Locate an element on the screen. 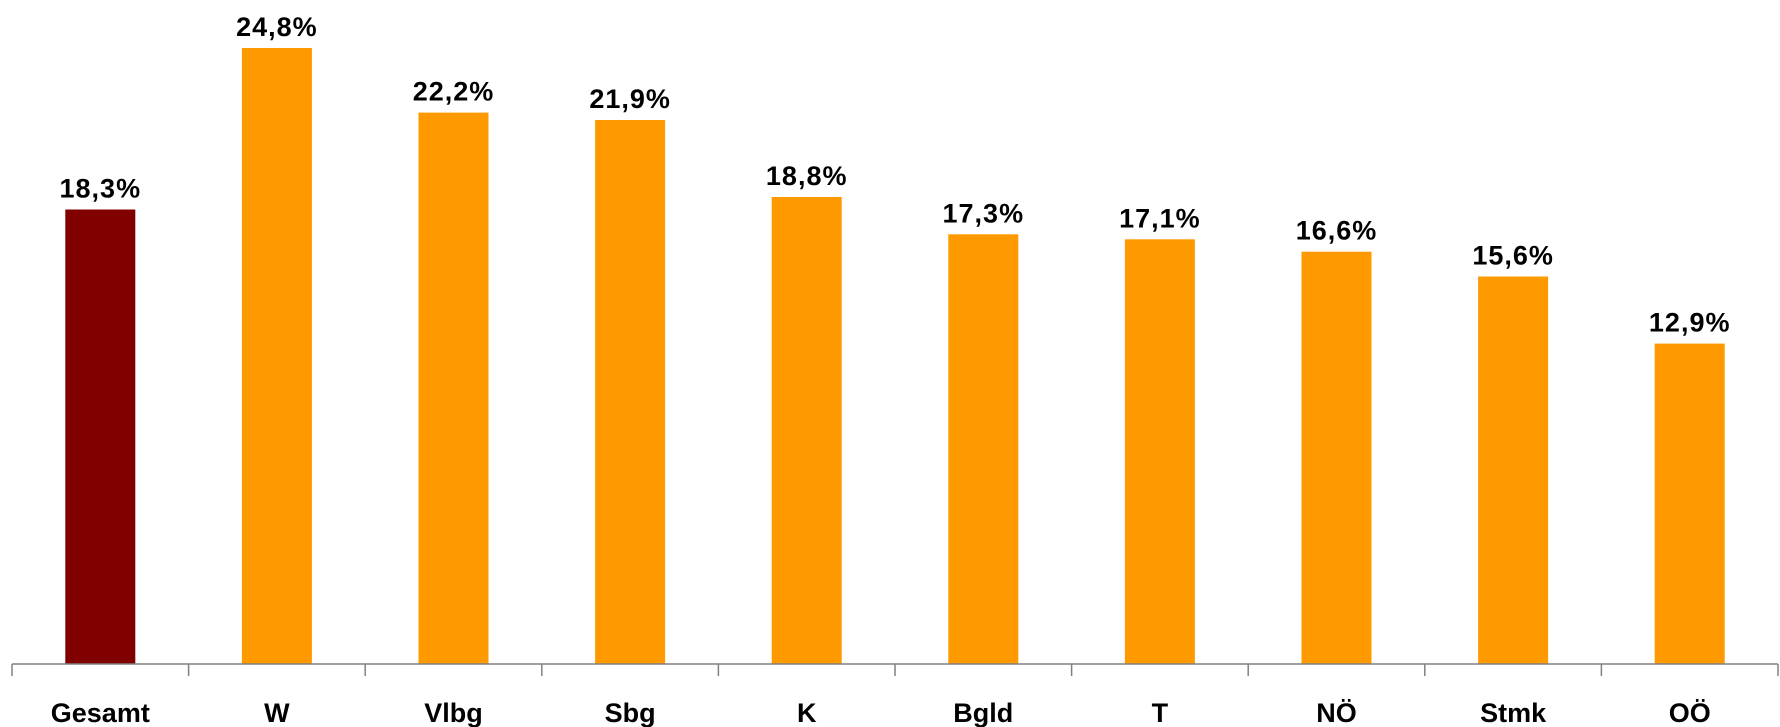  category-label-n-: NÖ is located at coordinates (1336, 712).